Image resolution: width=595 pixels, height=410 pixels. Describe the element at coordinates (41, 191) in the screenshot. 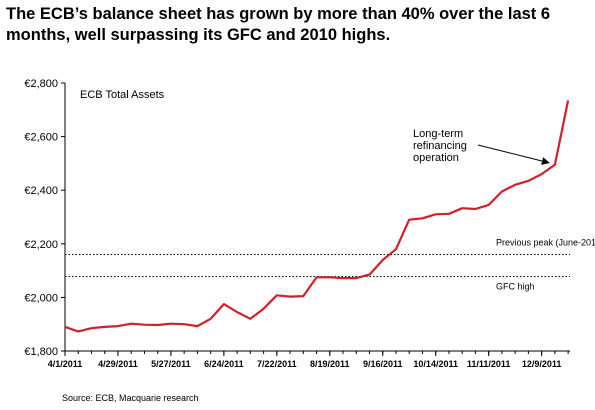

I see `y-tick-label: €2,400` at that location.